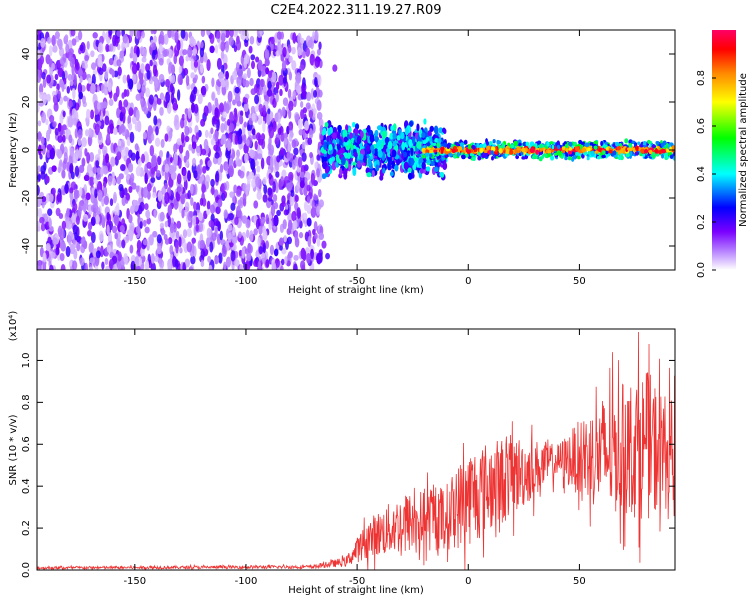  I want to click on snr-y-tick-label: 0.4, so click(26, 486).